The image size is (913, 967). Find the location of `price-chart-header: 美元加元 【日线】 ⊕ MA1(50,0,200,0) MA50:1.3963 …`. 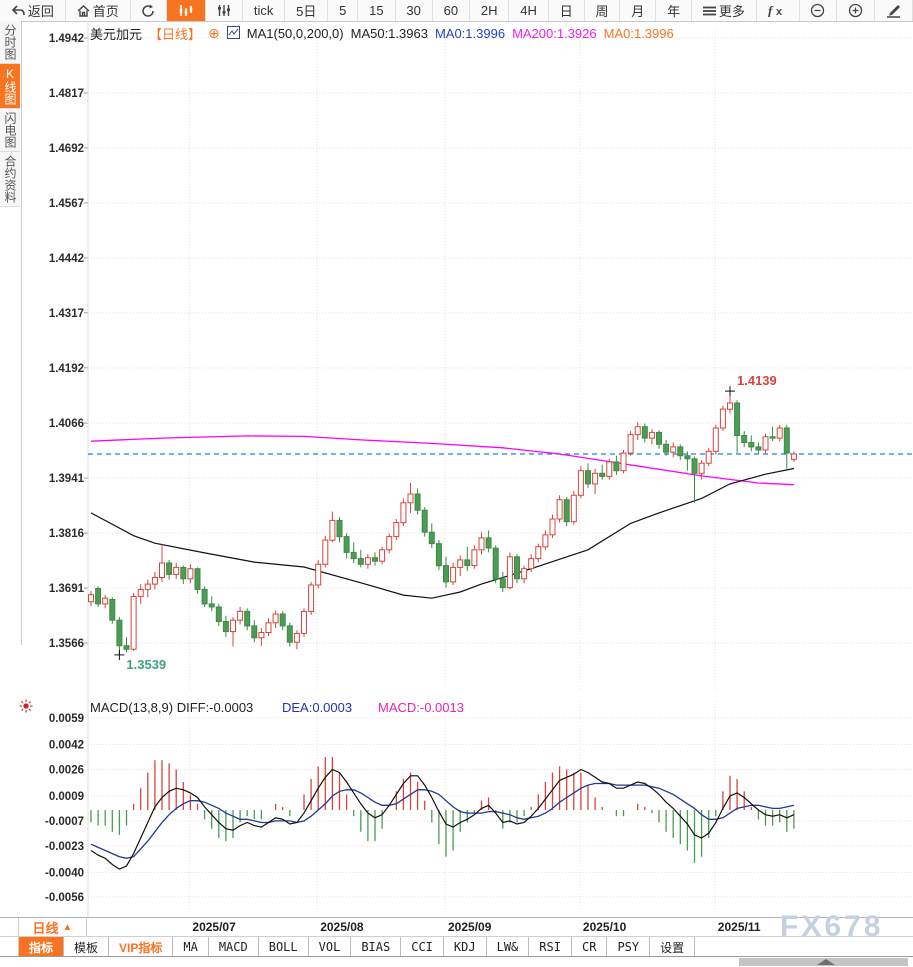

price-chart-header: 美元加元 【日线】 ⊕ MA1(50,0,200,0) MA50:1.3963 … is located at coordinates (382, 33).